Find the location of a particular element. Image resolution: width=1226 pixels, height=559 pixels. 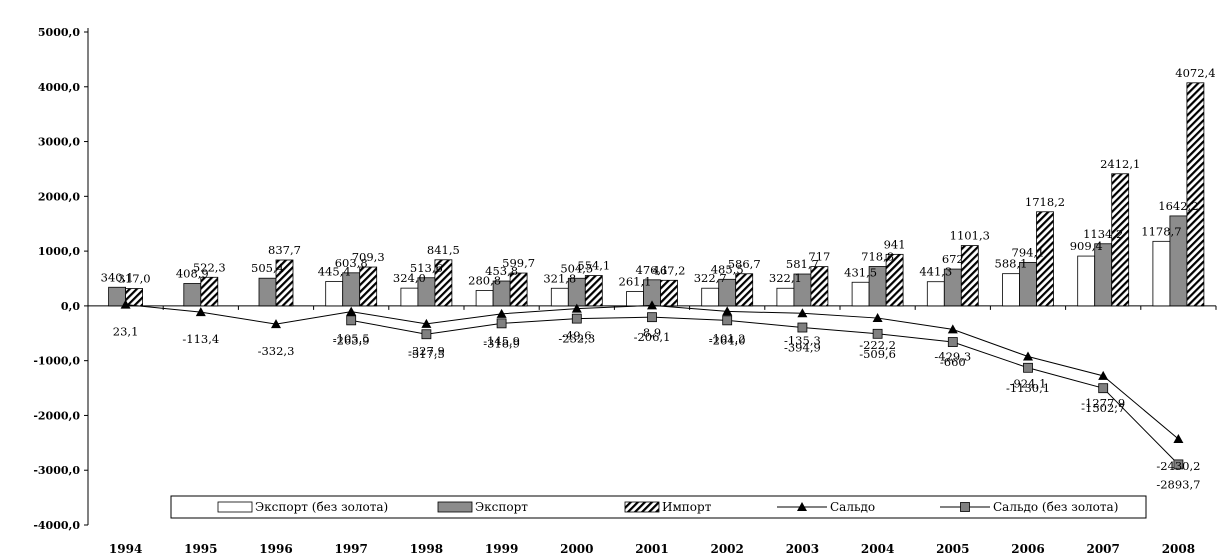

saldo-data-label: -101,2 is located at coordinates (727, 338).